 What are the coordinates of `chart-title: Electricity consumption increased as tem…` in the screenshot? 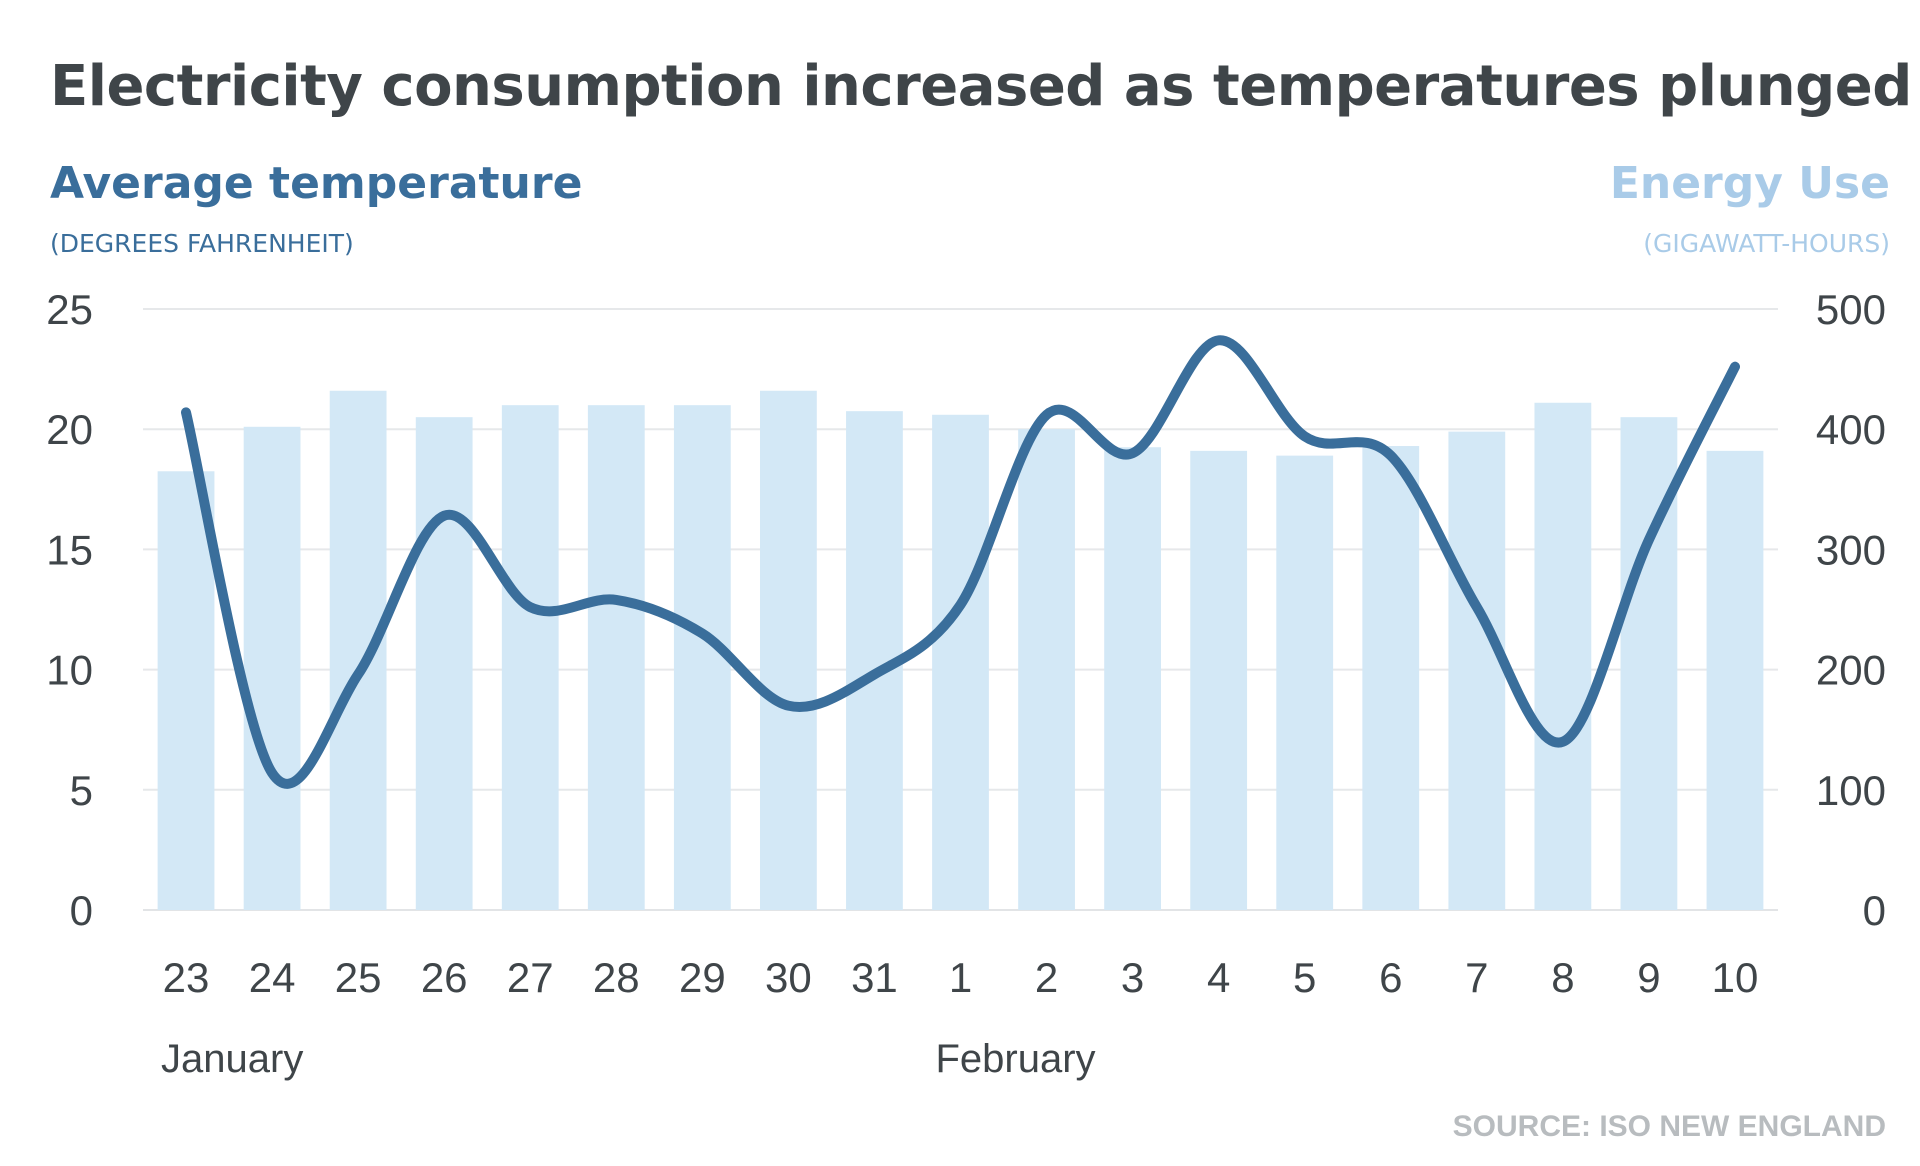 It's located at (981, 86).